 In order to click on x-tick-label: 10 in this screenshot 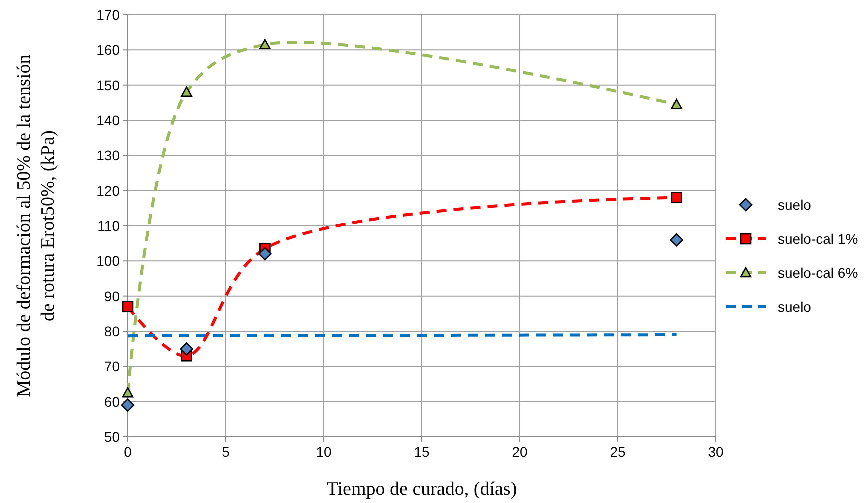, I will do `click(324, 452)`.